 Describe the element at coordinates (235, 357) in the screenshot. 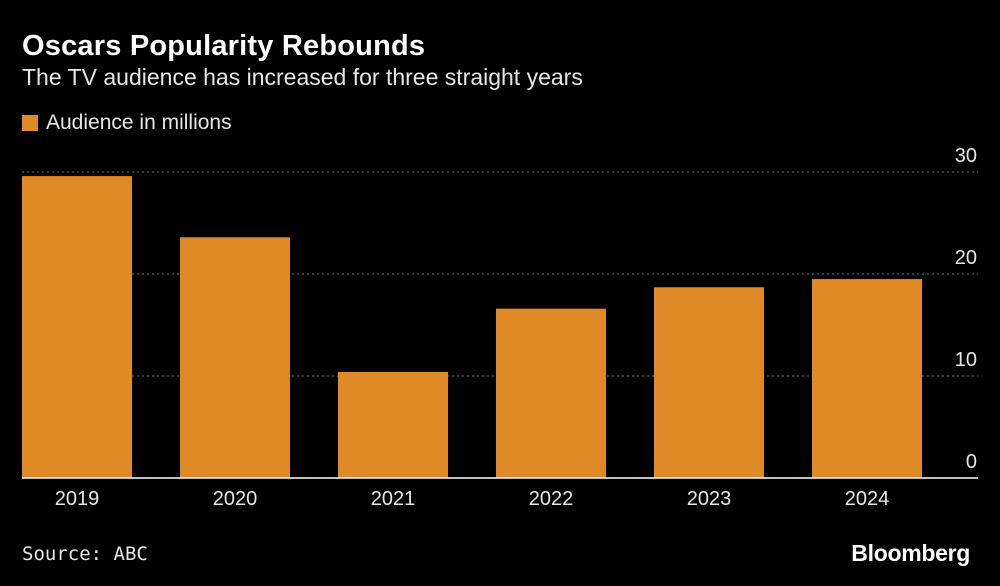

I see `bar-2020` at that location.